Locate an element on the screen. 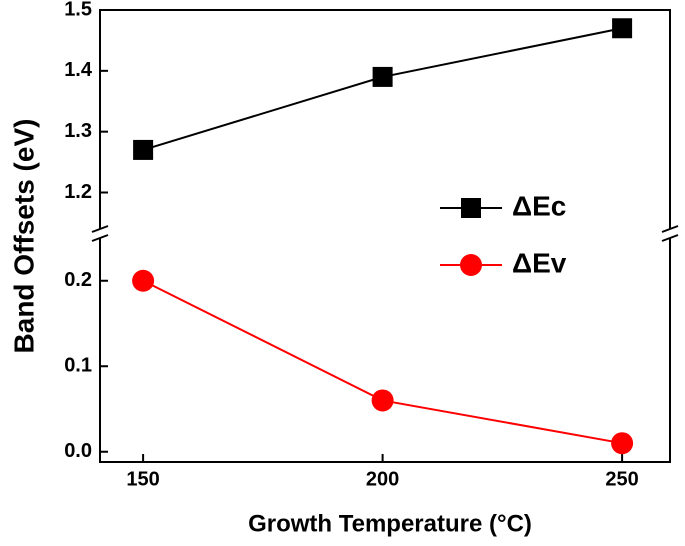  x-tick-label: 250 is located at coordinates (621, 479).